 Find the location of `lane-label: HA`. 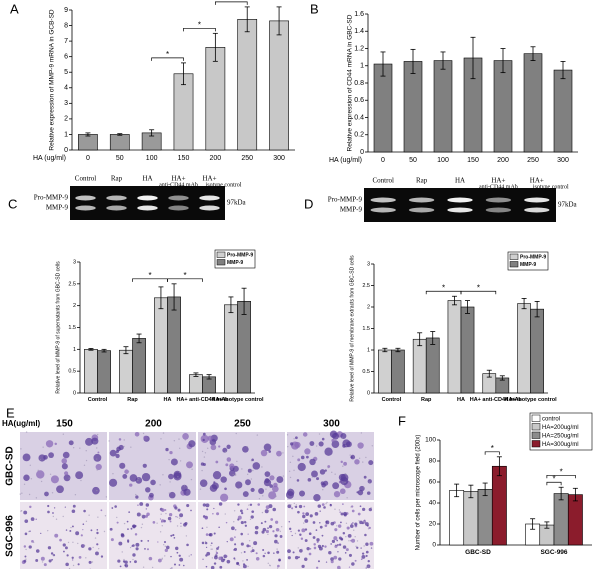

lane-label: HA is located at coordinates (147, 179).